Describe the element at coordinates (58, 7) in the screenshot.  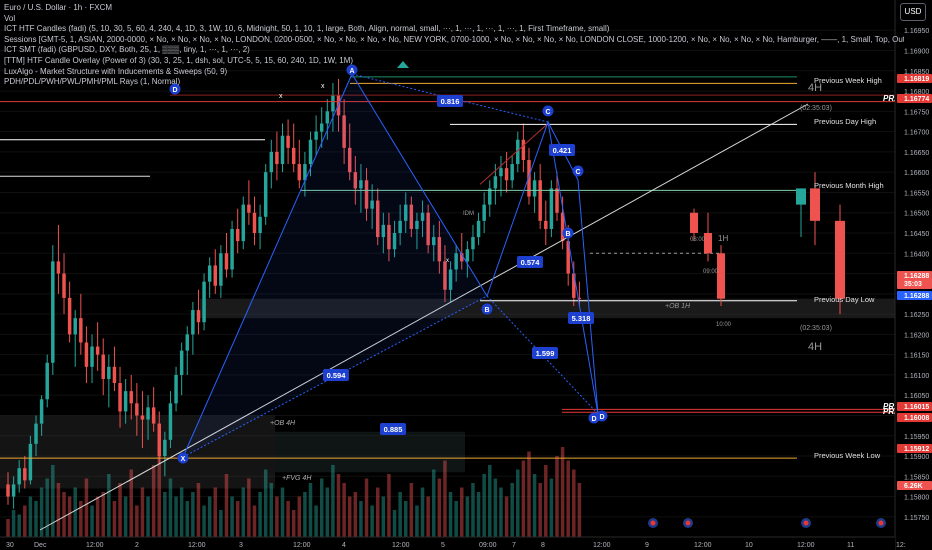
I see `symbol-title: Euro / U.S. Dollar · 1h · FXCM` at that location.